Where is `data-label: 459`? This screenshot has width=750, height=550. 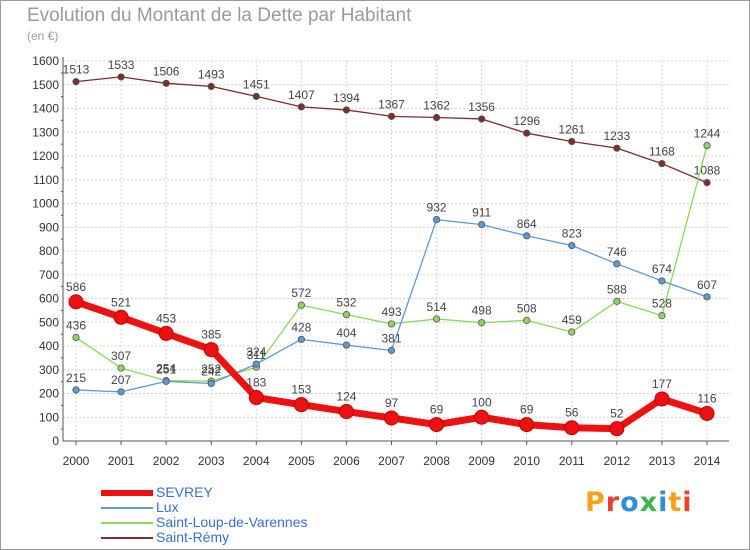
data-label: 459 is located at coordinates (572, 320).